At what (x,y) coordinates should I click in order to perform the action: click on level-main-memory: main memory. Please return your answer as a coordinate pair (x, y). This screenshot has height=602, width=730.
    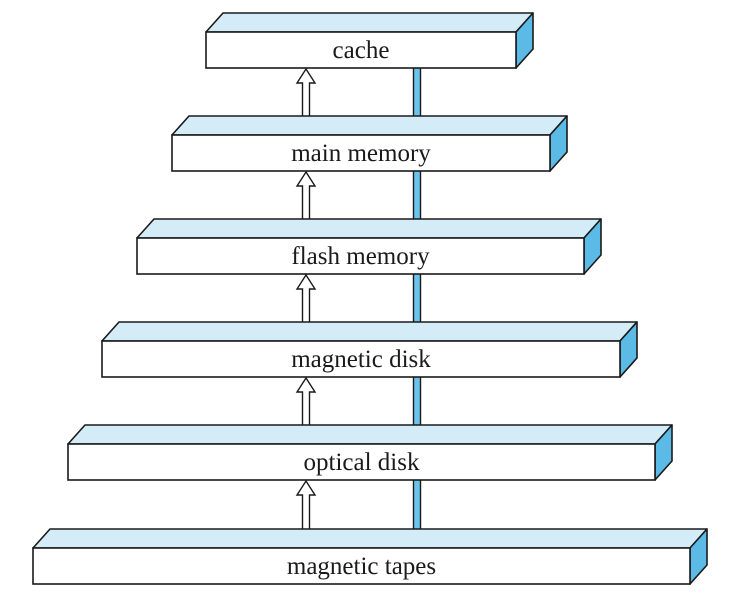
    Looking at the image, I should click on (369, 143).